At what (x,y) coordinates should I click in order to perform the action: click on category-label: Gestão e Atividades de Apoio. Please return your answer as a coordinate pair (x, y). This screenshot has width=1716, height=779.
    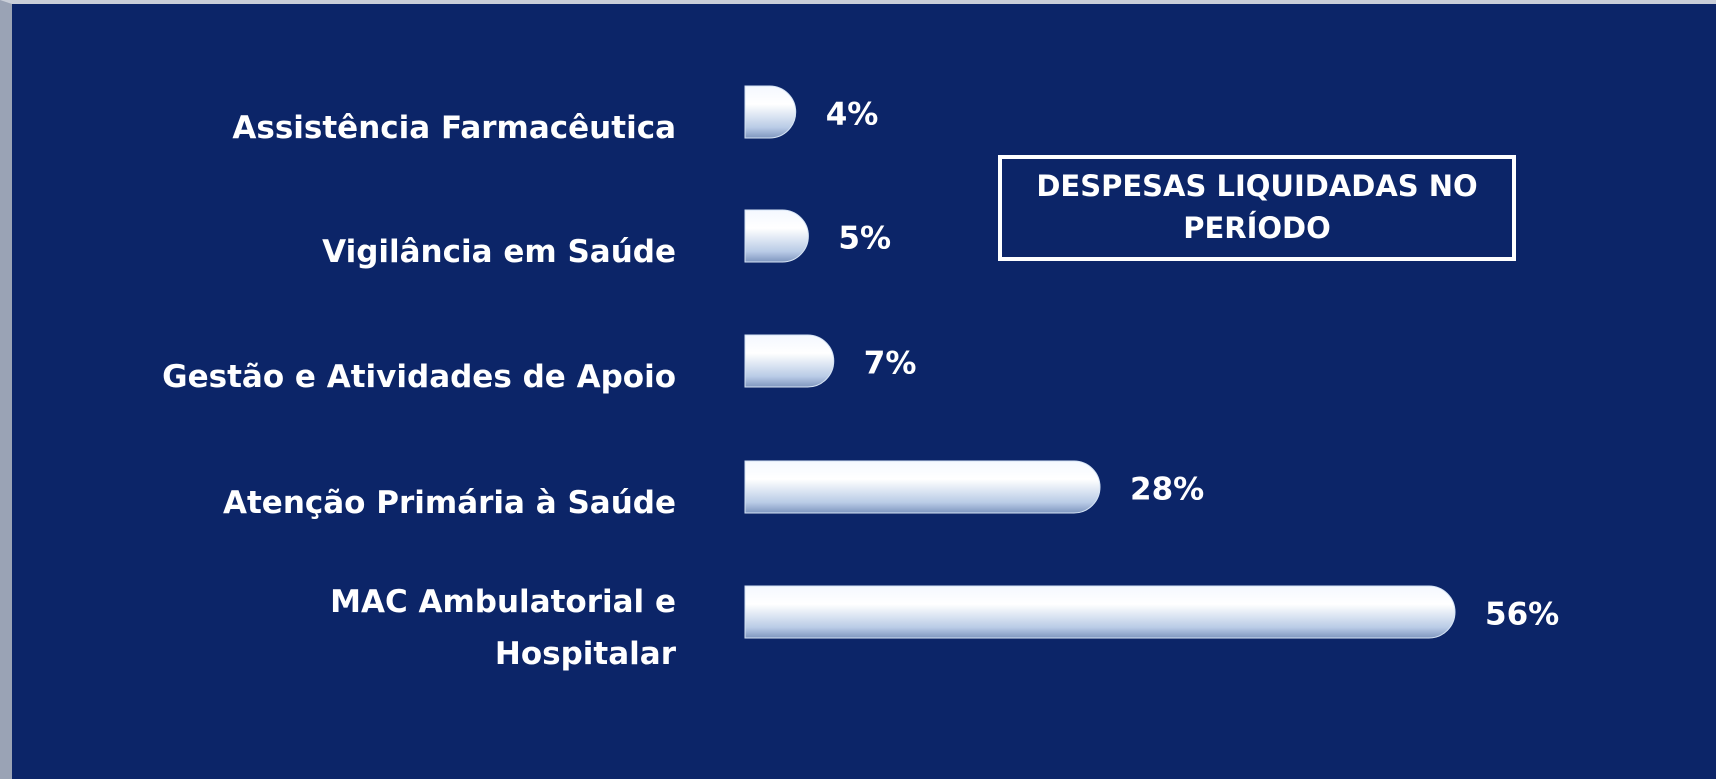
    Looking at the image, I should click on (419, 377).